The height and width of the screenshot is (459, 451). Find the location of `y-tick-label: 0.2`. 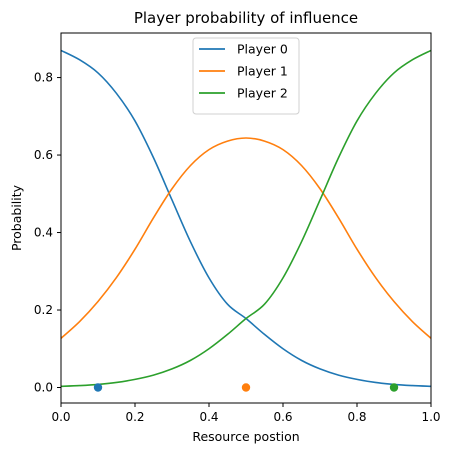

y-tick-label: 0.2 is located at coordinates (43, 310).